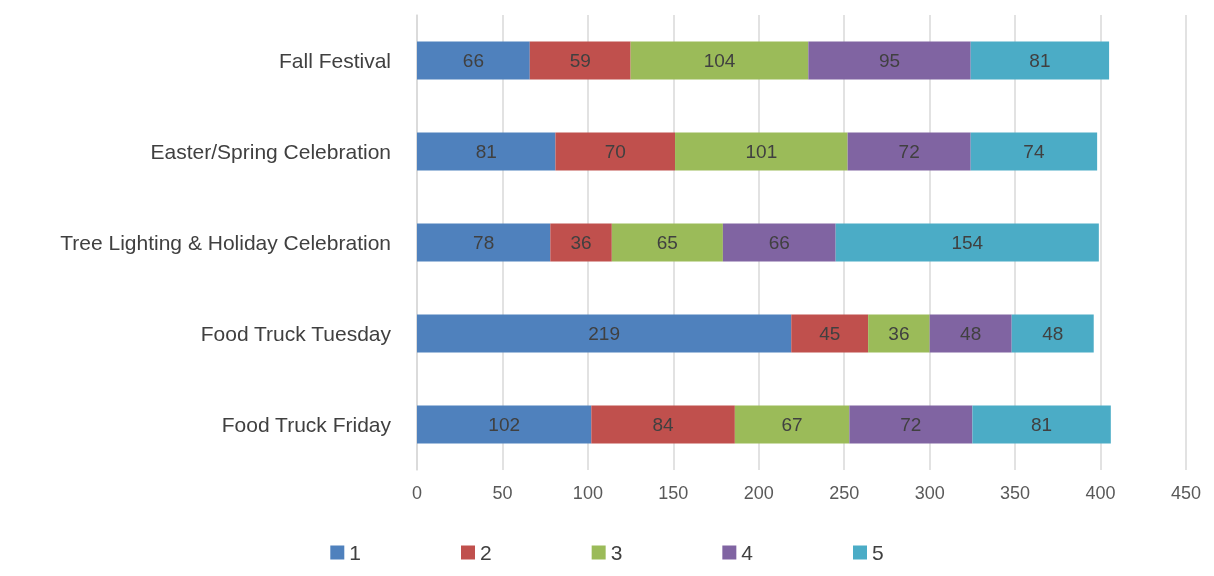  Describe the element at coordinates (485, 552) in the screenshot. I see `legend-label: 2` at that location.